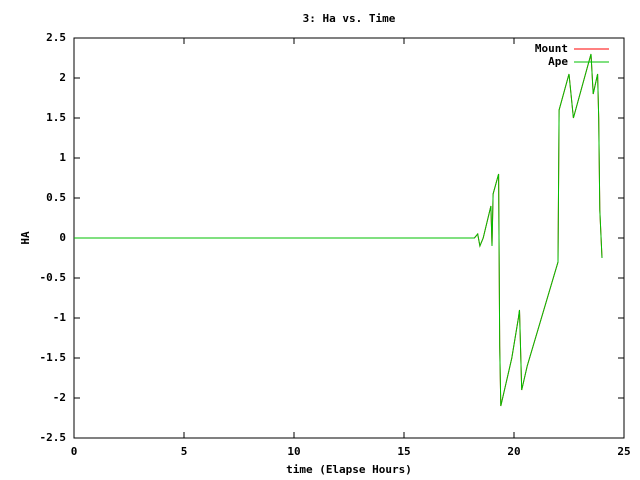 This screenshot has height=480, width=640. I want to click on x-tick-label: 10, so click(293, 451).